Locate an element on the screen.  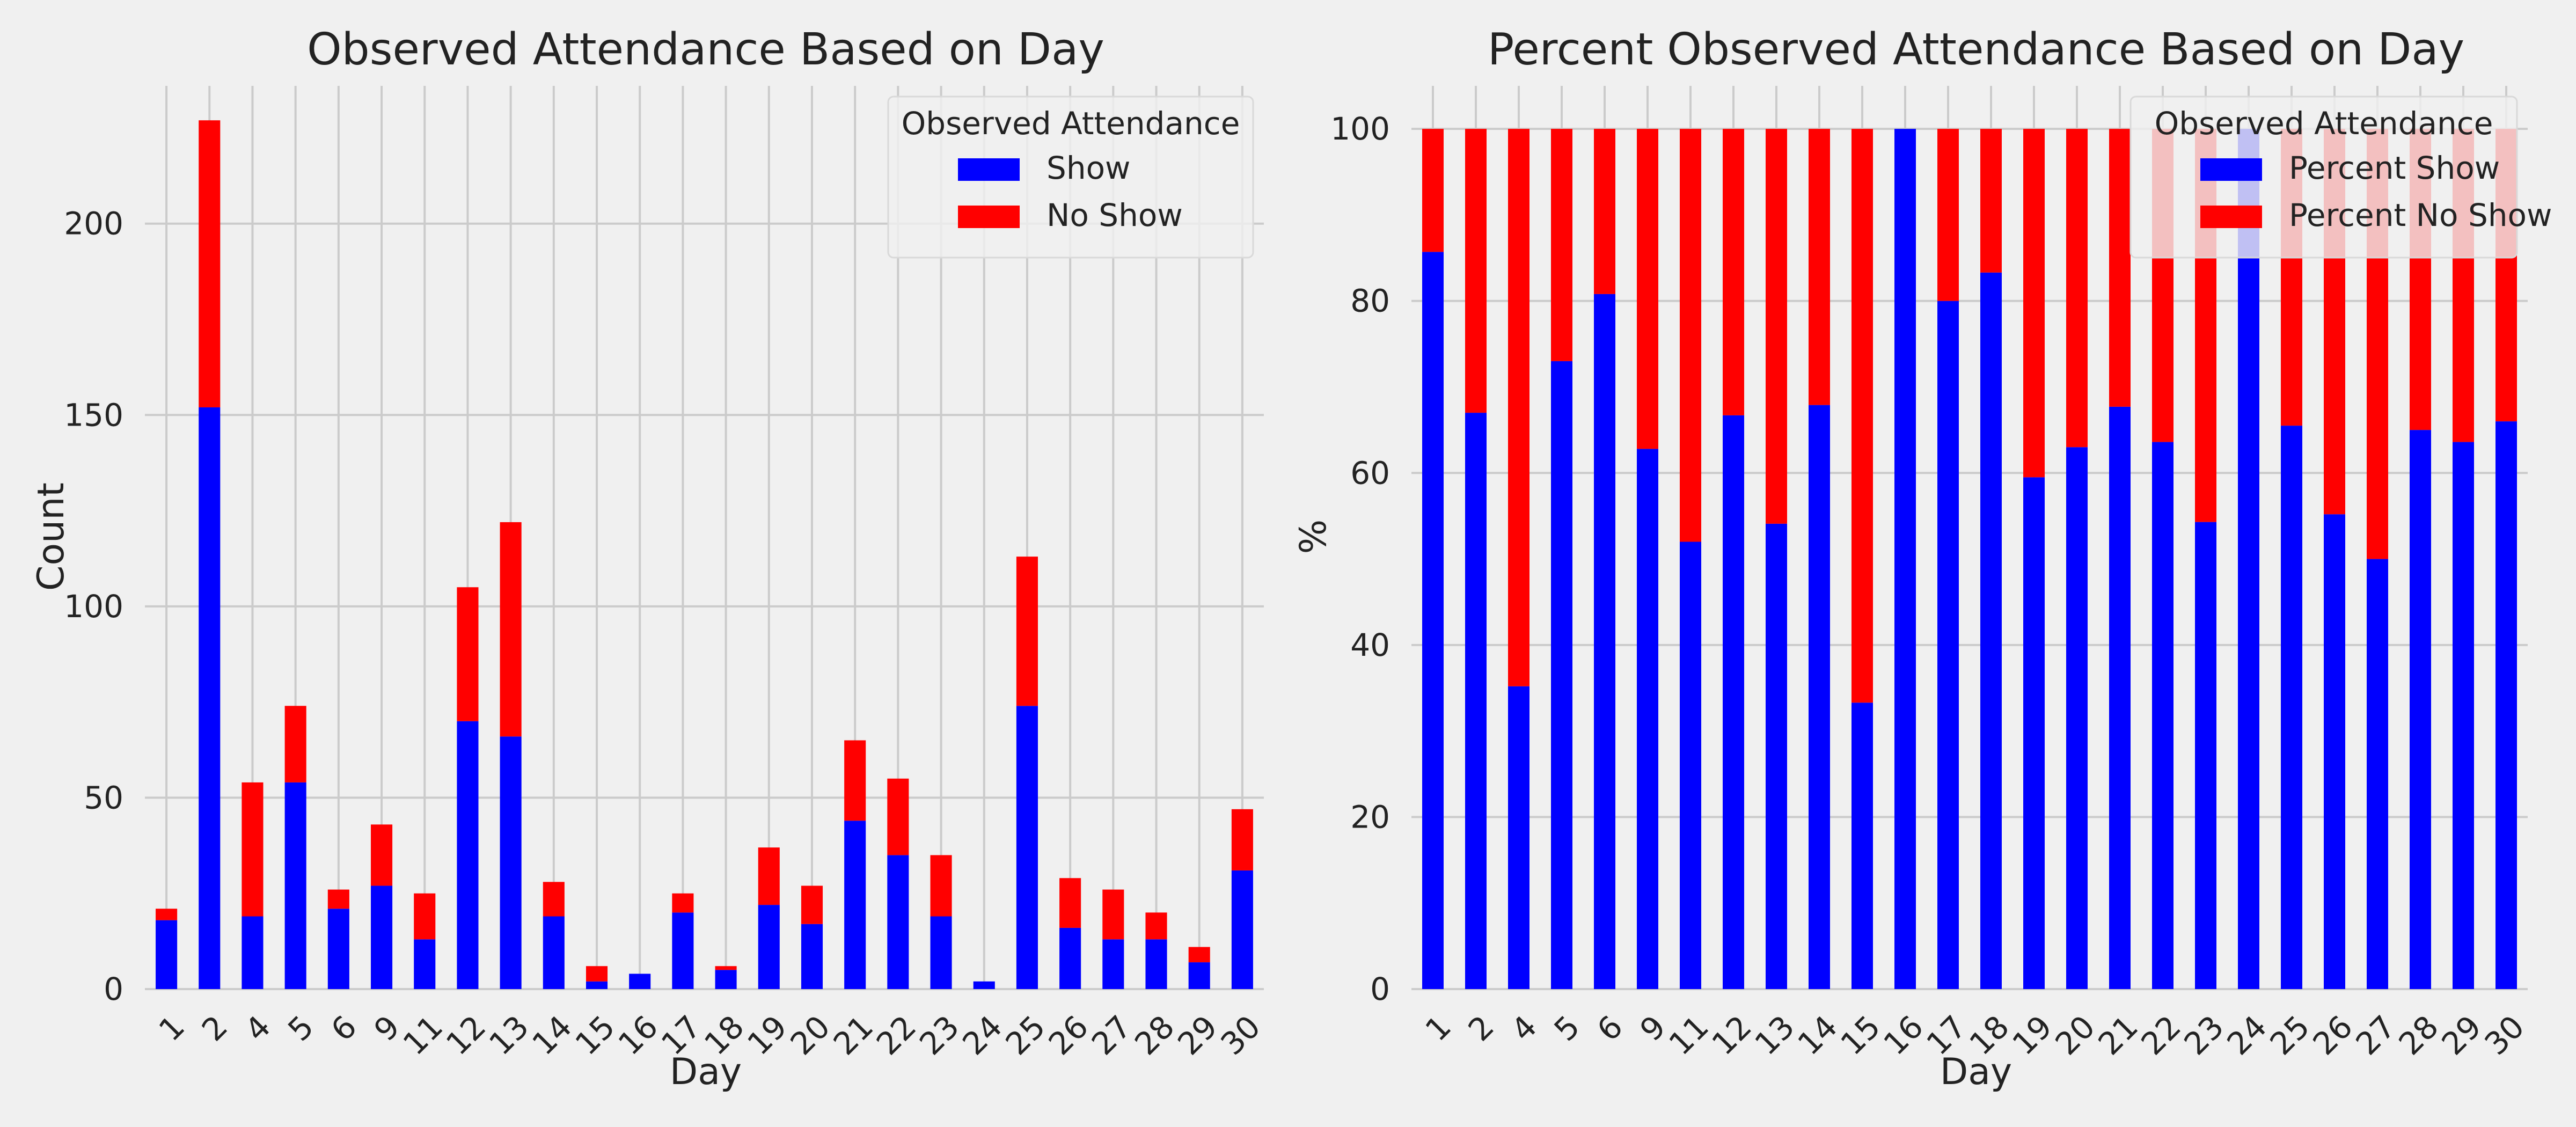
legend-label: No Show is located at coordinates (1114, 215).